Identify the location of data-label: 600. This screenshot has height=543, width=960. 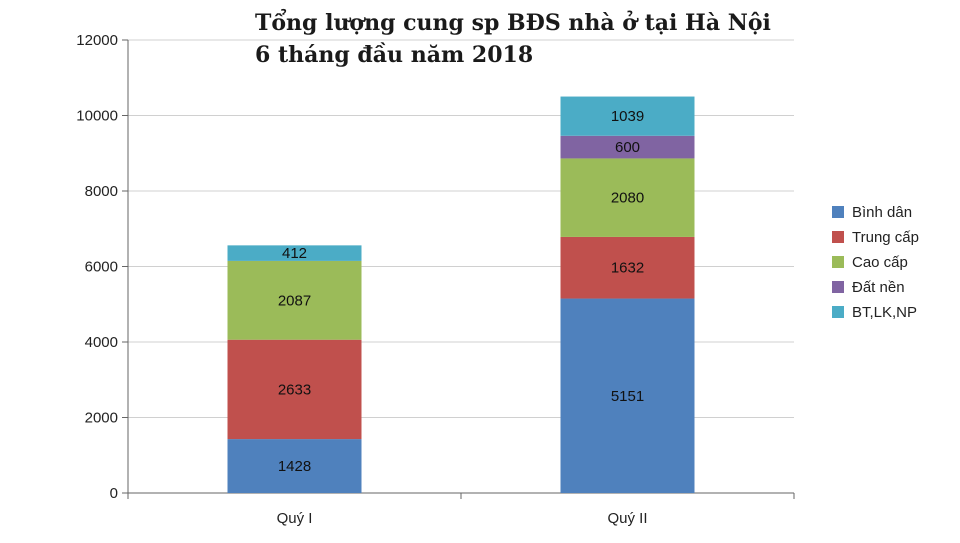
(627, 147).